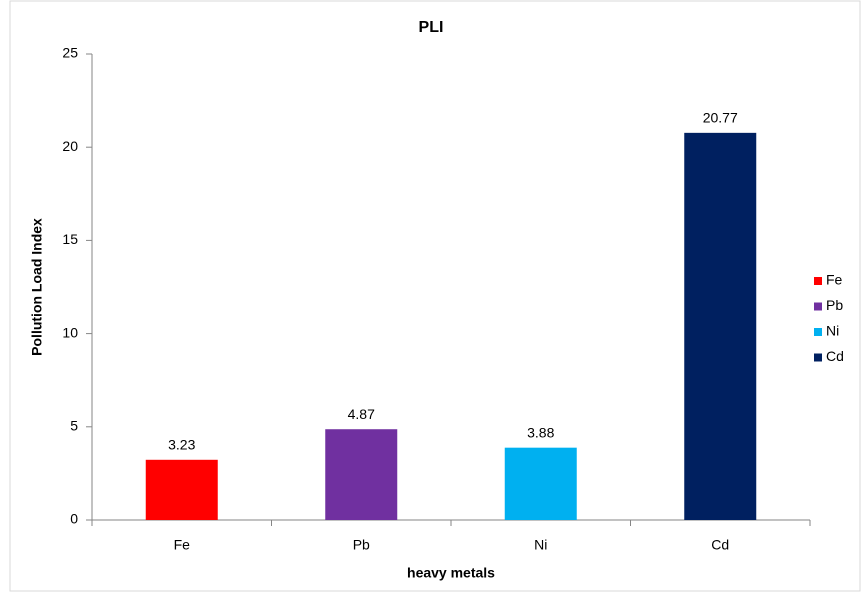 The height and width of the screenshot is (592, 862). What do you see at coordinates (834, 305) in the screenshot?
I see `legend-label: Pb` at bounding box center [834, 305].